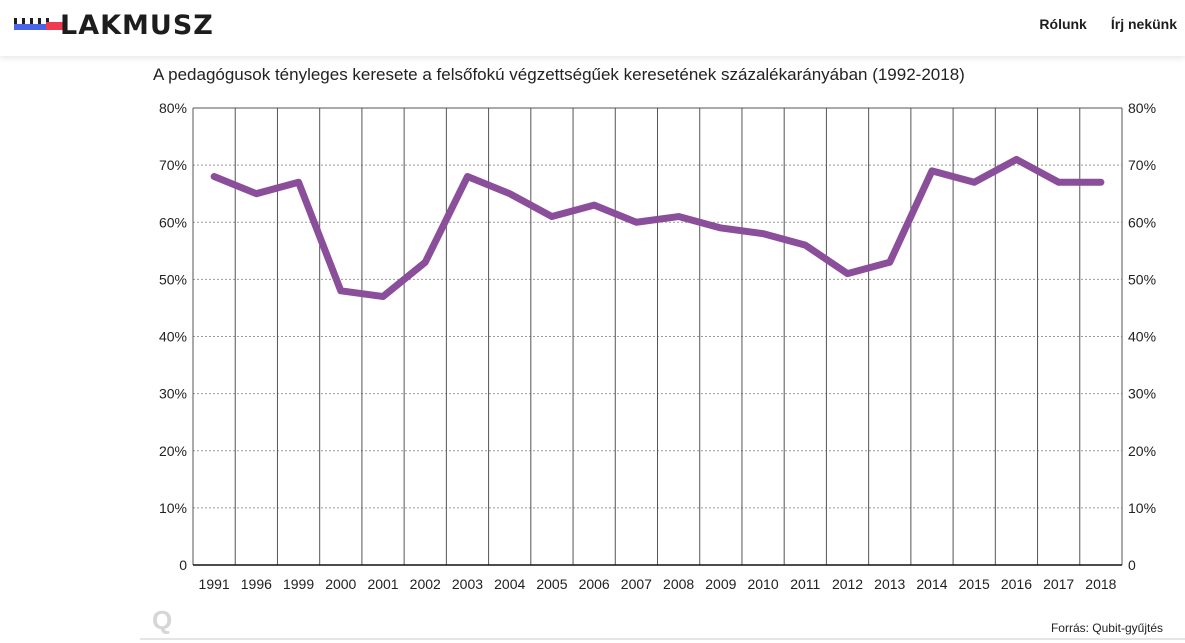  Describe the element at coordinates (298, 584) in the screenshot. I see `x-tick-label: 1999` at that location.